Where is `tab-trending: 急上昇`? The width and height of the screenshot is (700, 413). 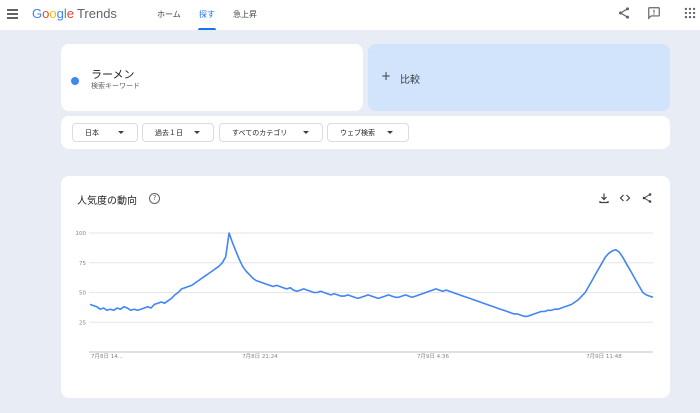
tab-trending: 急上昇 is located at coordinates (245, 14).